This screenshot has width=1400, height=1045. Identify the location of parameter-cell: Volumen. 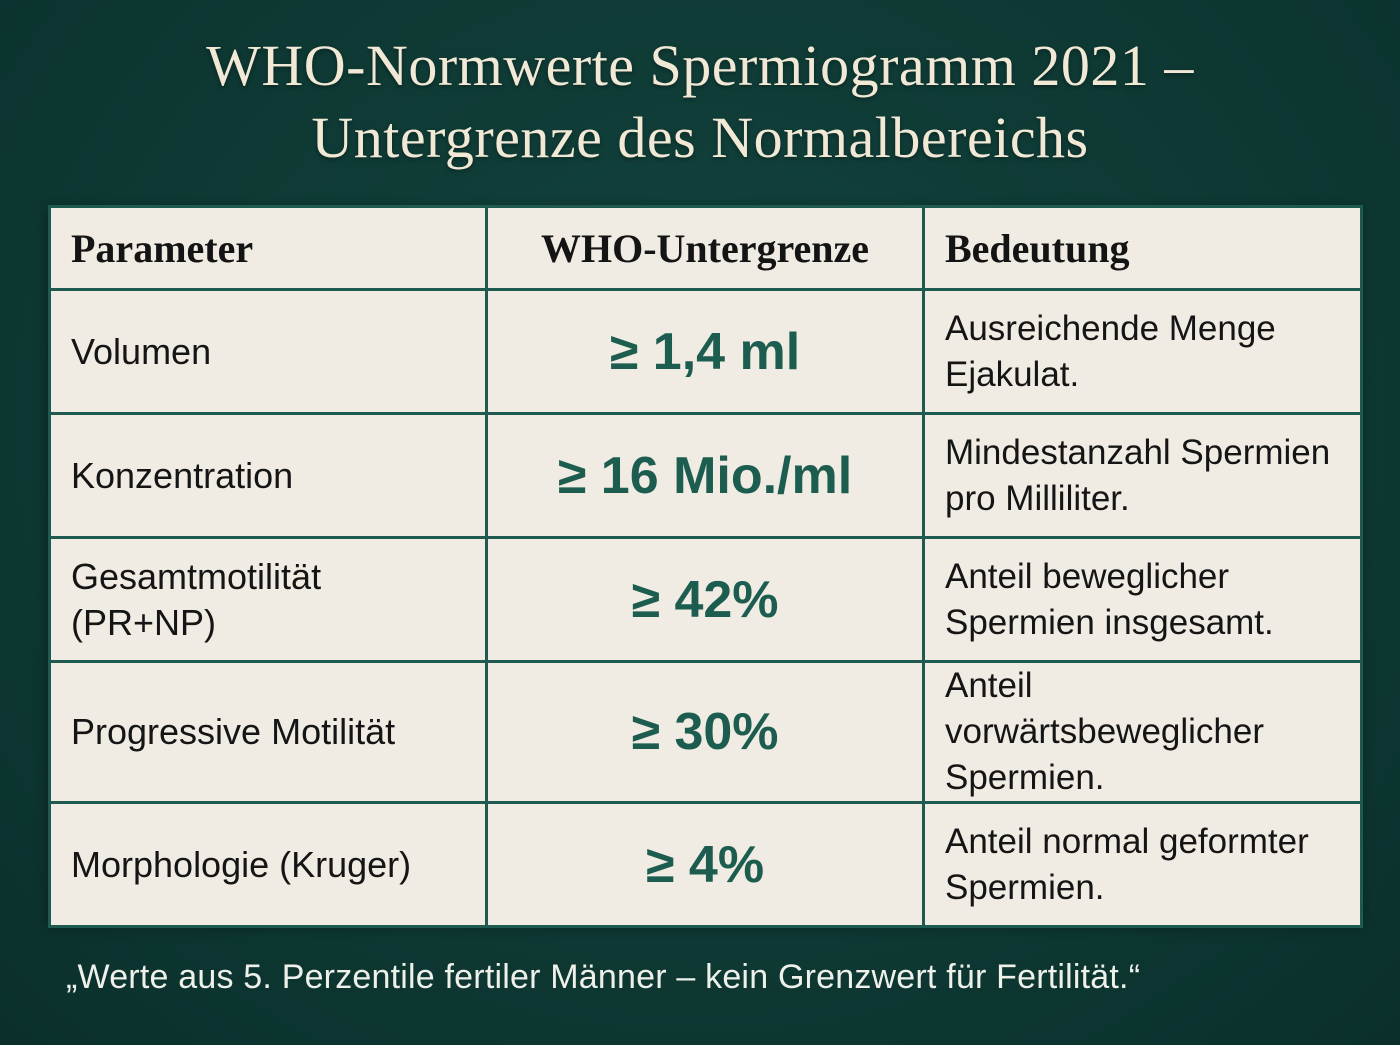
(268, 351).